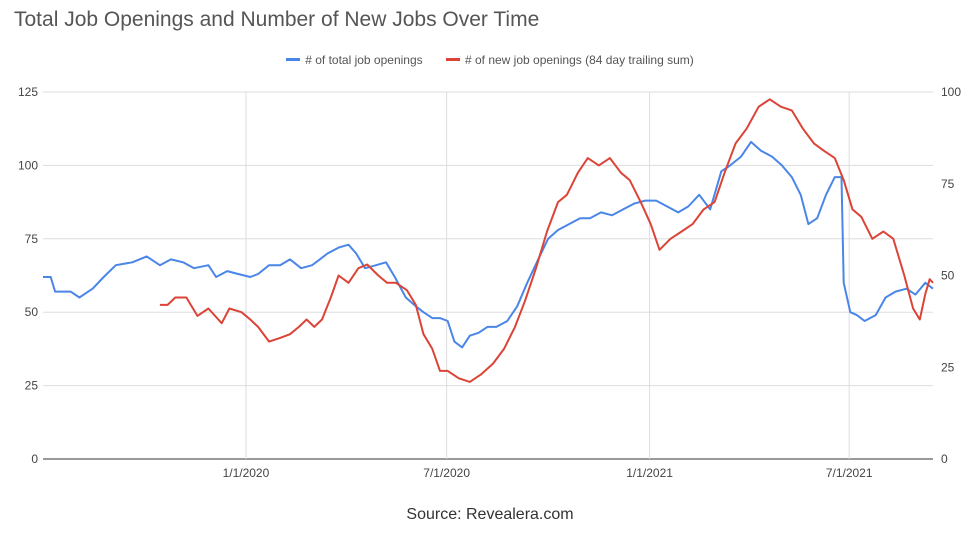 The image size is (980, 534). I want to click on x-tick-label: 7/1/2020, so click(446, 473).